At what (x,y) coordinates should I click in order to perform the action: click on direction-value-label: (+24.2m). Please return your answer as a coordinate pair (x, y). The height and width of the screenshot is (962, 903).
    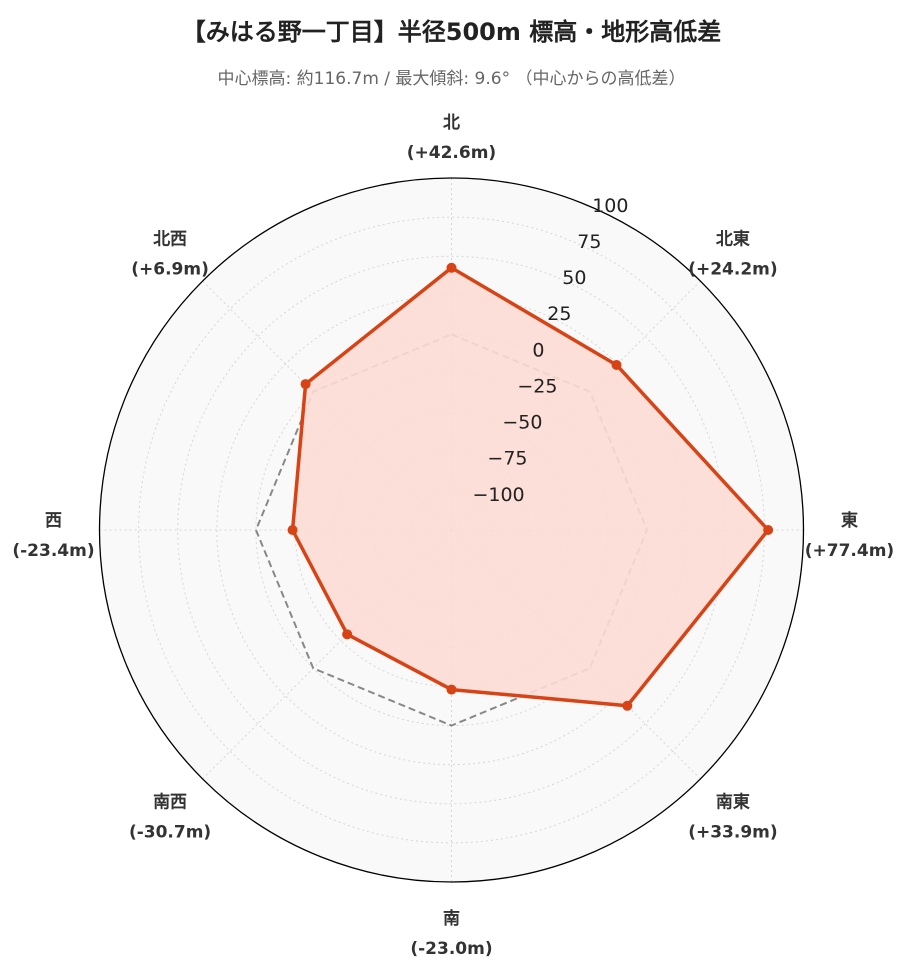
    Looking at the image, I should click on (732, 270).